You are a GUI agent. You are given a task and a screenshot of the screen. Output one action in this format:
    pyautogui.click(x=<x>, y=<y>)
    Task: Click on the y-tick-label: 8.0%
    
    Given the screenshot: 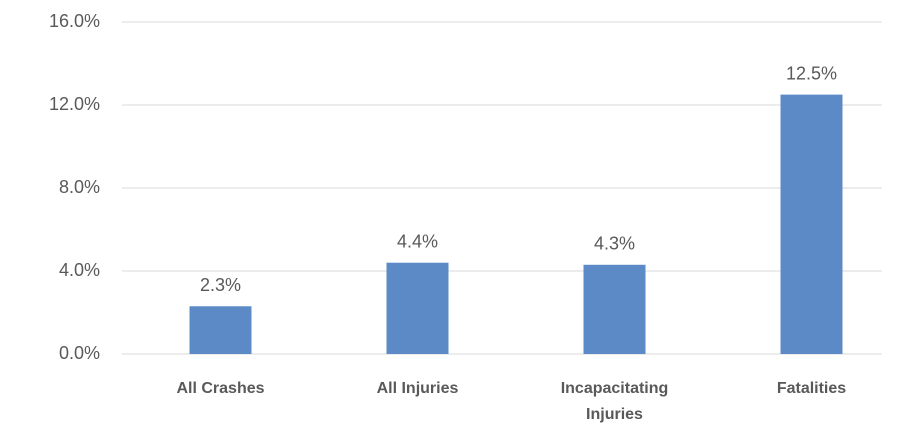 What is the action you would take?
    pyautogui.click(x=79, y=187)
    